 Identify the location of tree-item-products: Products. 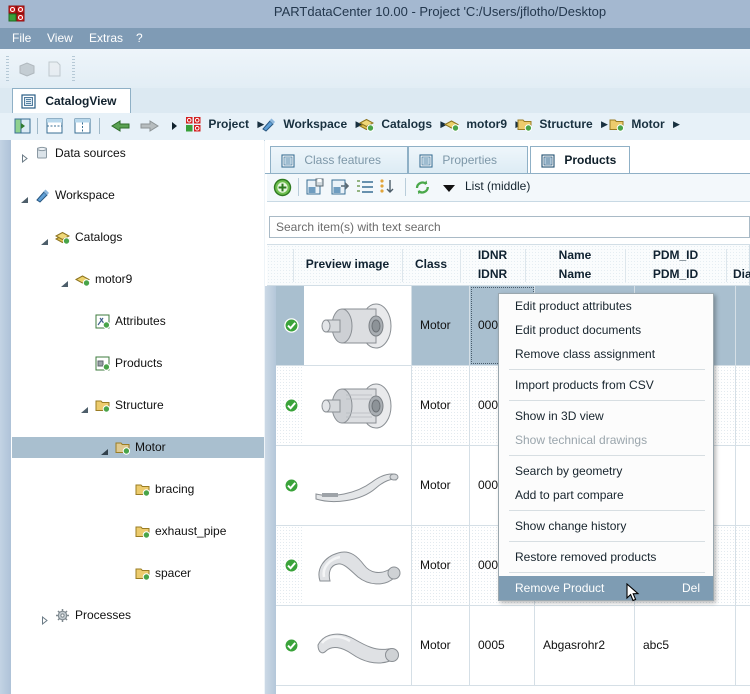
(138, 363).